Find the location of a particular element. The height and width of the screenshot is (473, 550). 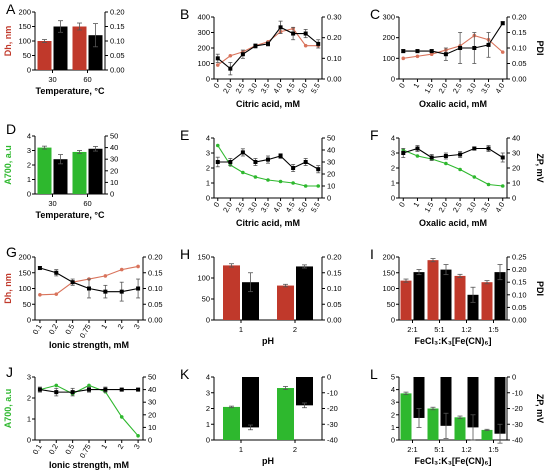

tick-label-right: 0.00 is located at coordinates (519, 79).